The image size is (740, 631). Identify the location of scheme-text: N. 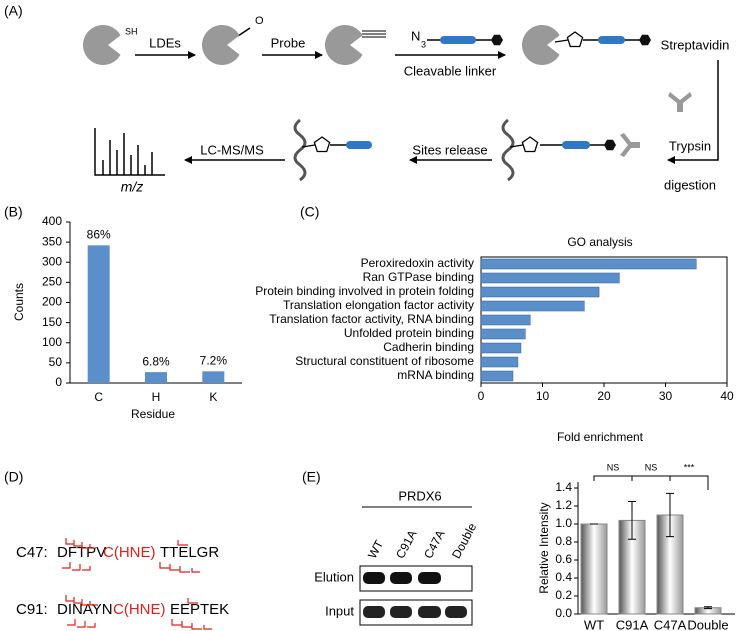
(415, 35).